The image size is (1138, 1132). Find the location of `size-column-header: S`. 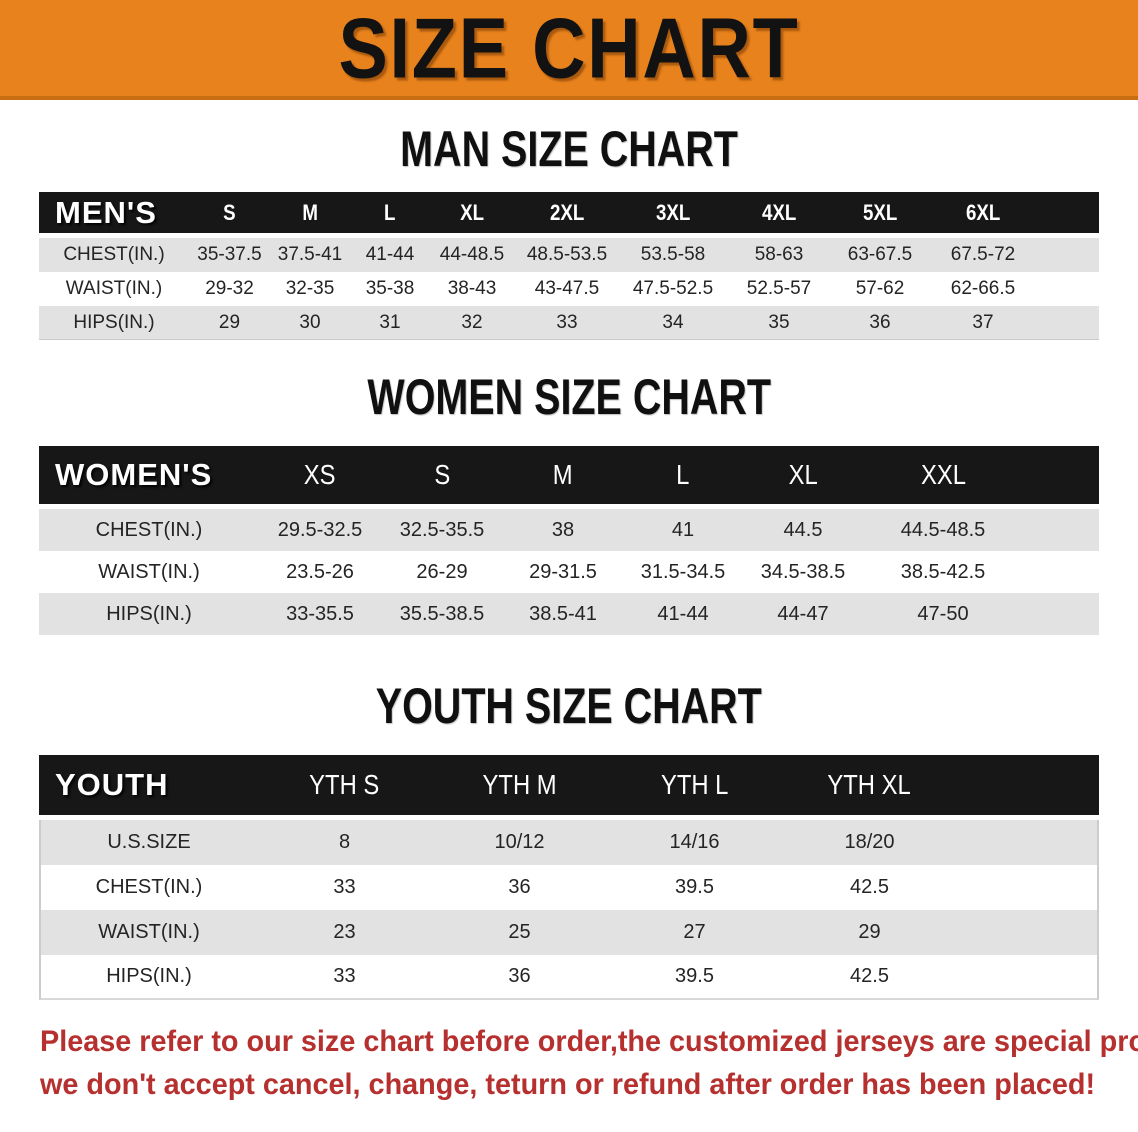

size-column-header: S is located at coordinates (442, 477).